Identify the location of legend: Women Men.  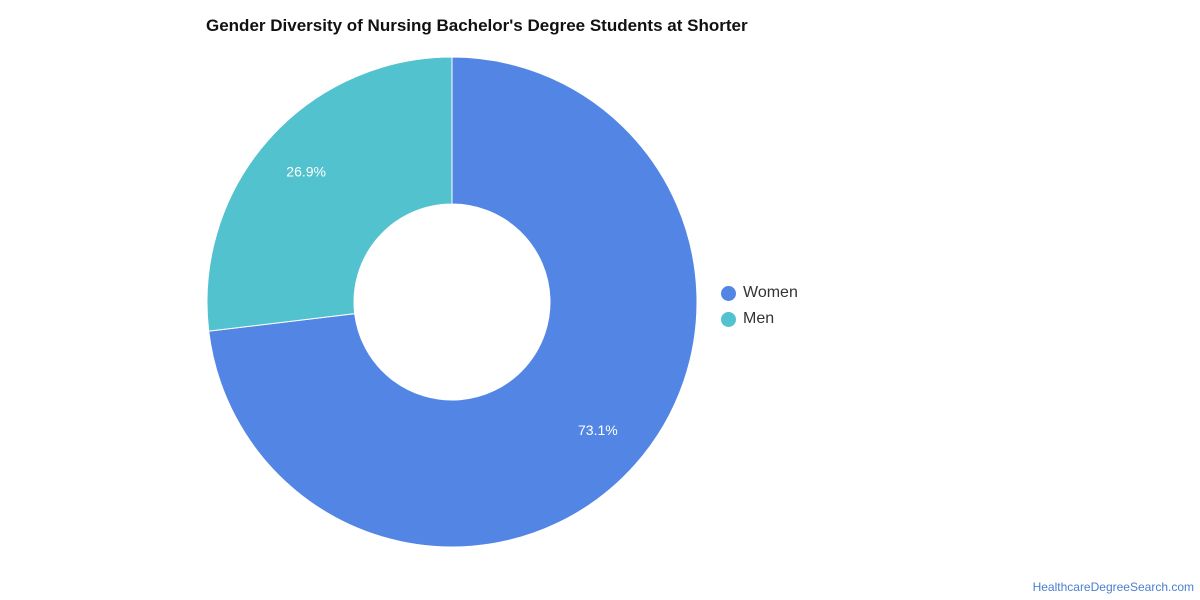
(759, 306).